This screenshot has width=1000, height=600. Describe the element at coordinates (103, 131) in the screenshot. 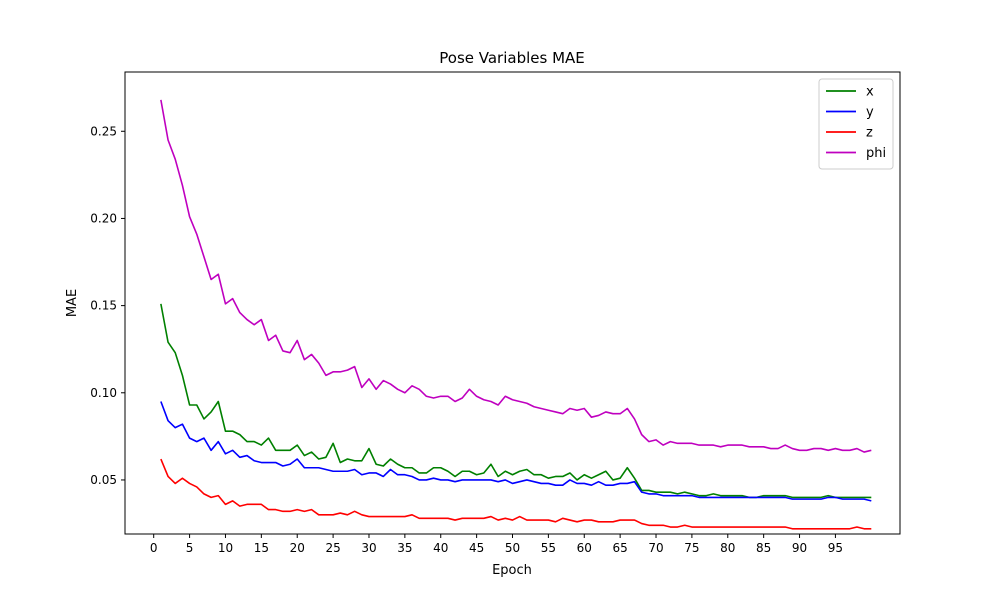

I see `y-tick-label: 0.25` at that location.